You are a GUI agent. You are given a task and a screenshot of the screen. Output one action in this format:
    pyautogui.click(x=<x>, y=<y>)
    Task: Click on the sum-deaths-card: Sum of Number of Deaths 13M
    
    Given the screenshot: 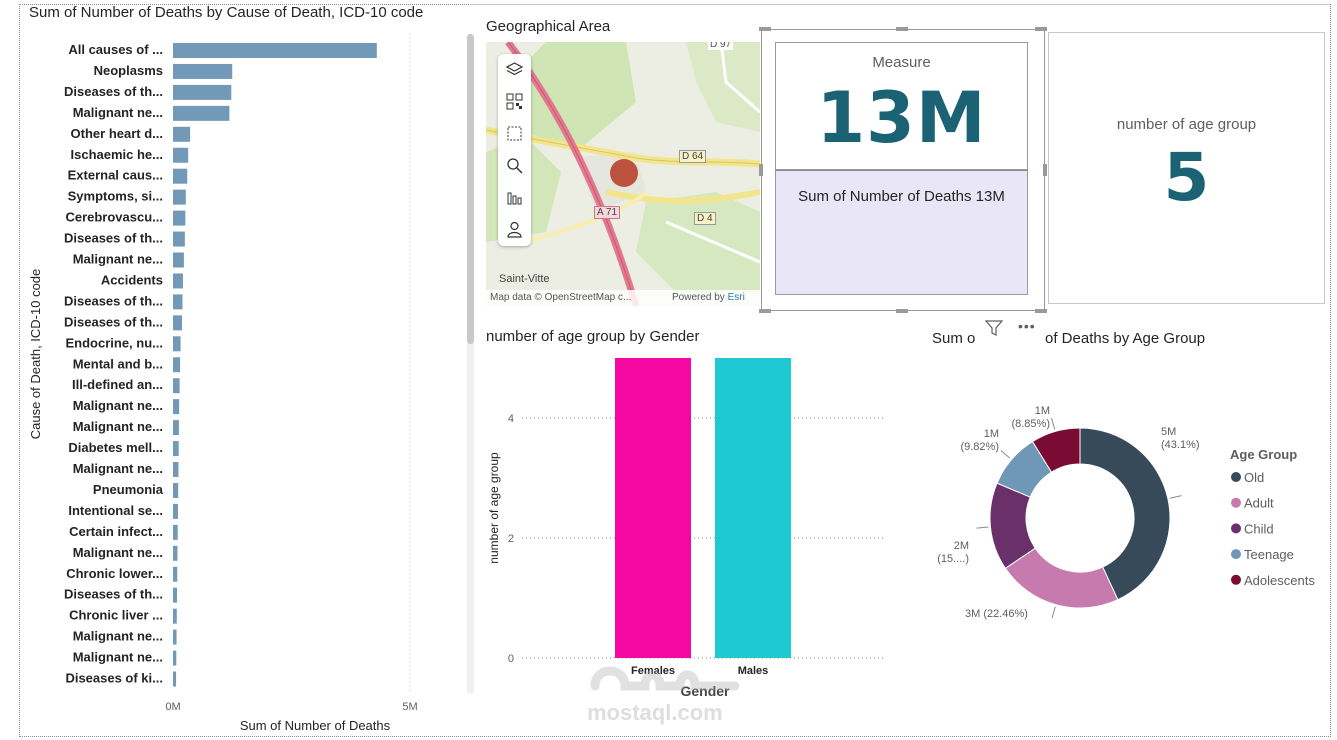 What is the action you would take?
    pyautogui.click(x=901, y=232)
    